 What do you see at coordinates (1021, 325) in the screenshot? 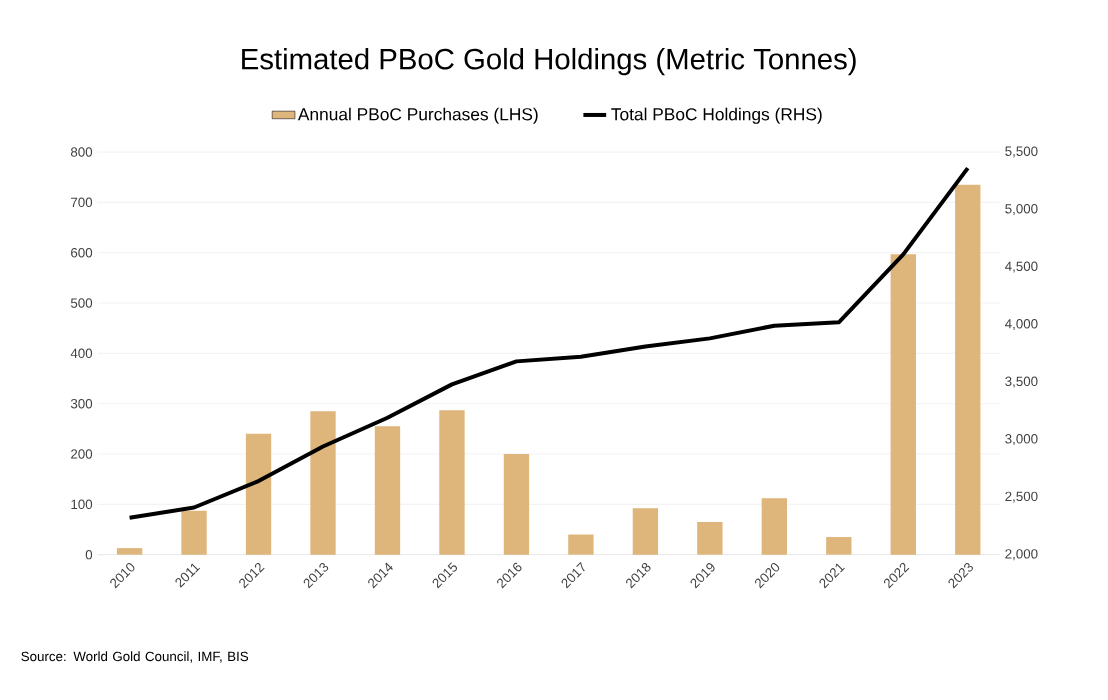
I see `y2-tick-label: 4,000` at bounding box center [1021, 325].